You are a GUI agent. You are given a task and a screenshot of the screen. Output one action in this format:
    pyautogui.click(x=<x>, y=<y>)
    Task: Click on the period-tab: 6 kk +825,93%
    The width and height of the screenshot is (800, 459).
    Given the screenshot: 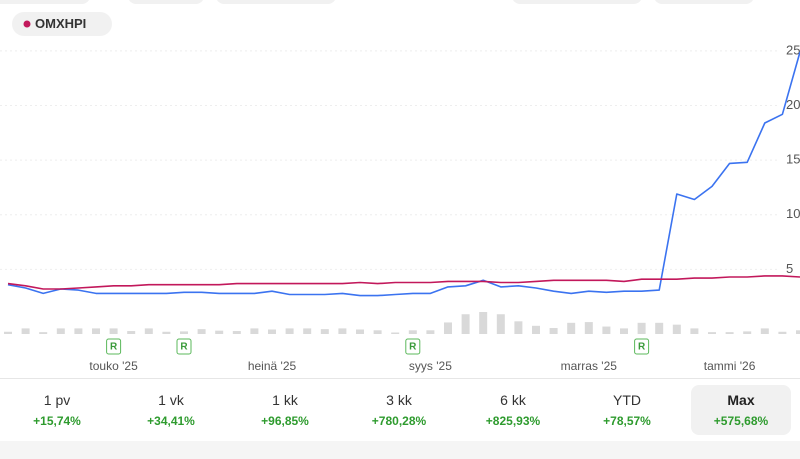 What is the action you would take?
    pyautogui.click(x=513, y=410)
    